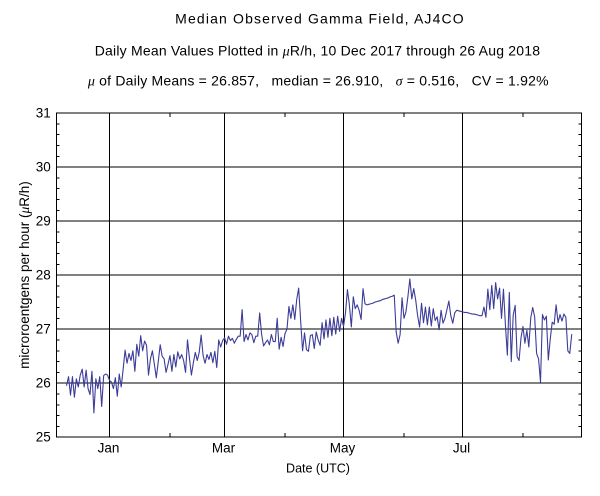 The width and height of the screenshot is (600, 496). What do you see at coordinates (320, 19) in the screenshot?
I see `svg-text:Median Observed Gamma Field, A: Median Observed Gamma Field, AJ4CO` at bounding box center [320, 19].